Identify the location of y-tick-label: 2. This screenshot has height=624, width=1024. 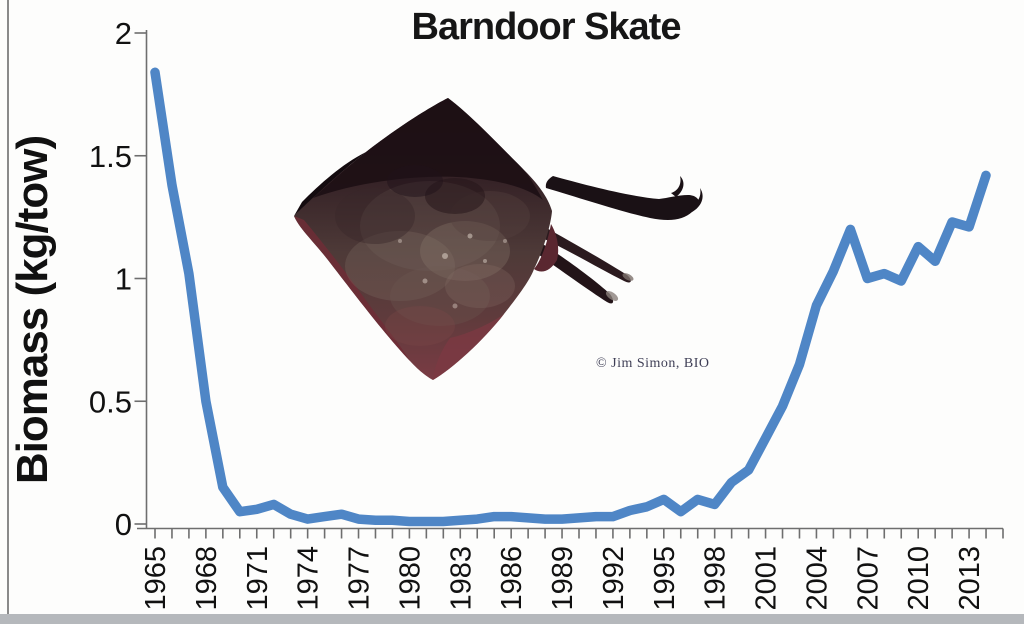
(123, 33).